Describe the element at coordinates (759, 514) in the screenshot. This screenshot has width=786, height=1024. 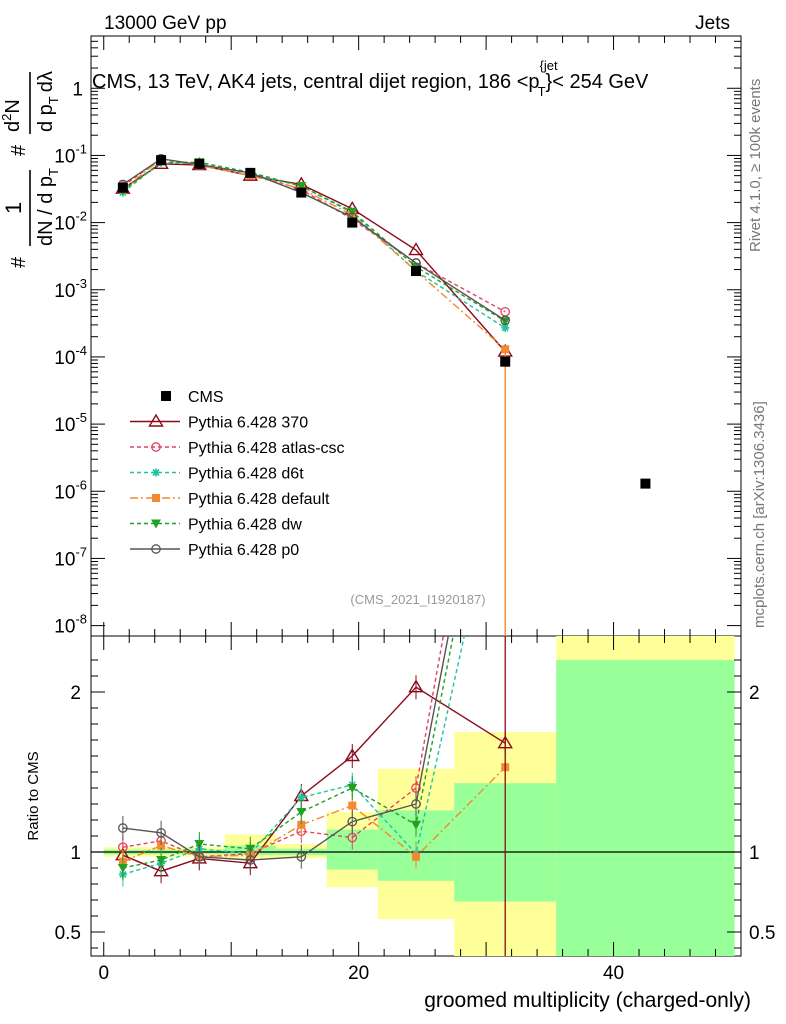
I see `mcplots-credit-text: mcplots.cern.ch [arXiv:1306.3436]` at that location.